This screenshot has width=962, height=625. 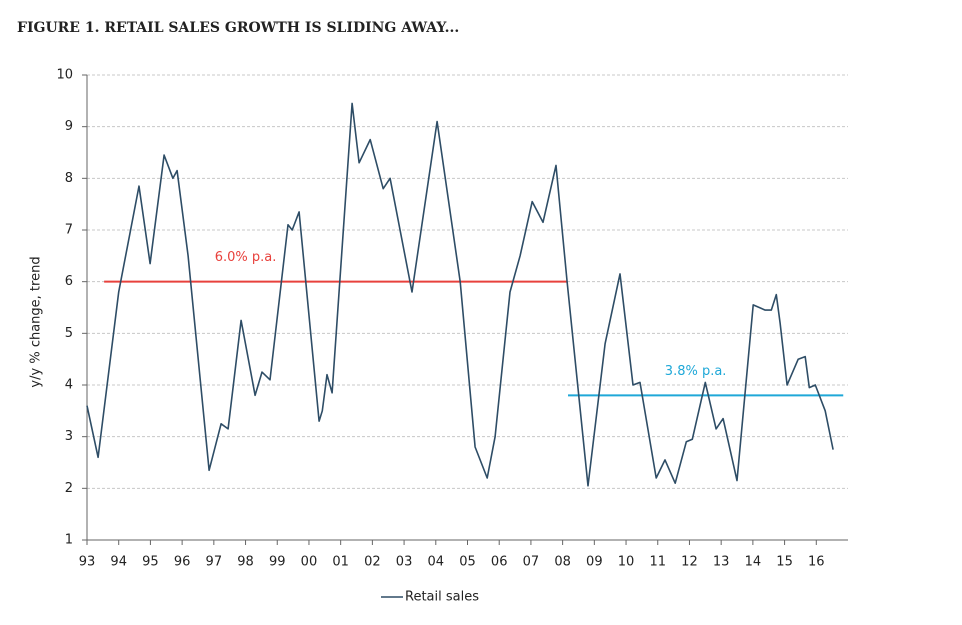 What do you see at coordinates (69, 281) in the screenshot?
I see `y-tick-label: 6` at bounding box center [69, 281].